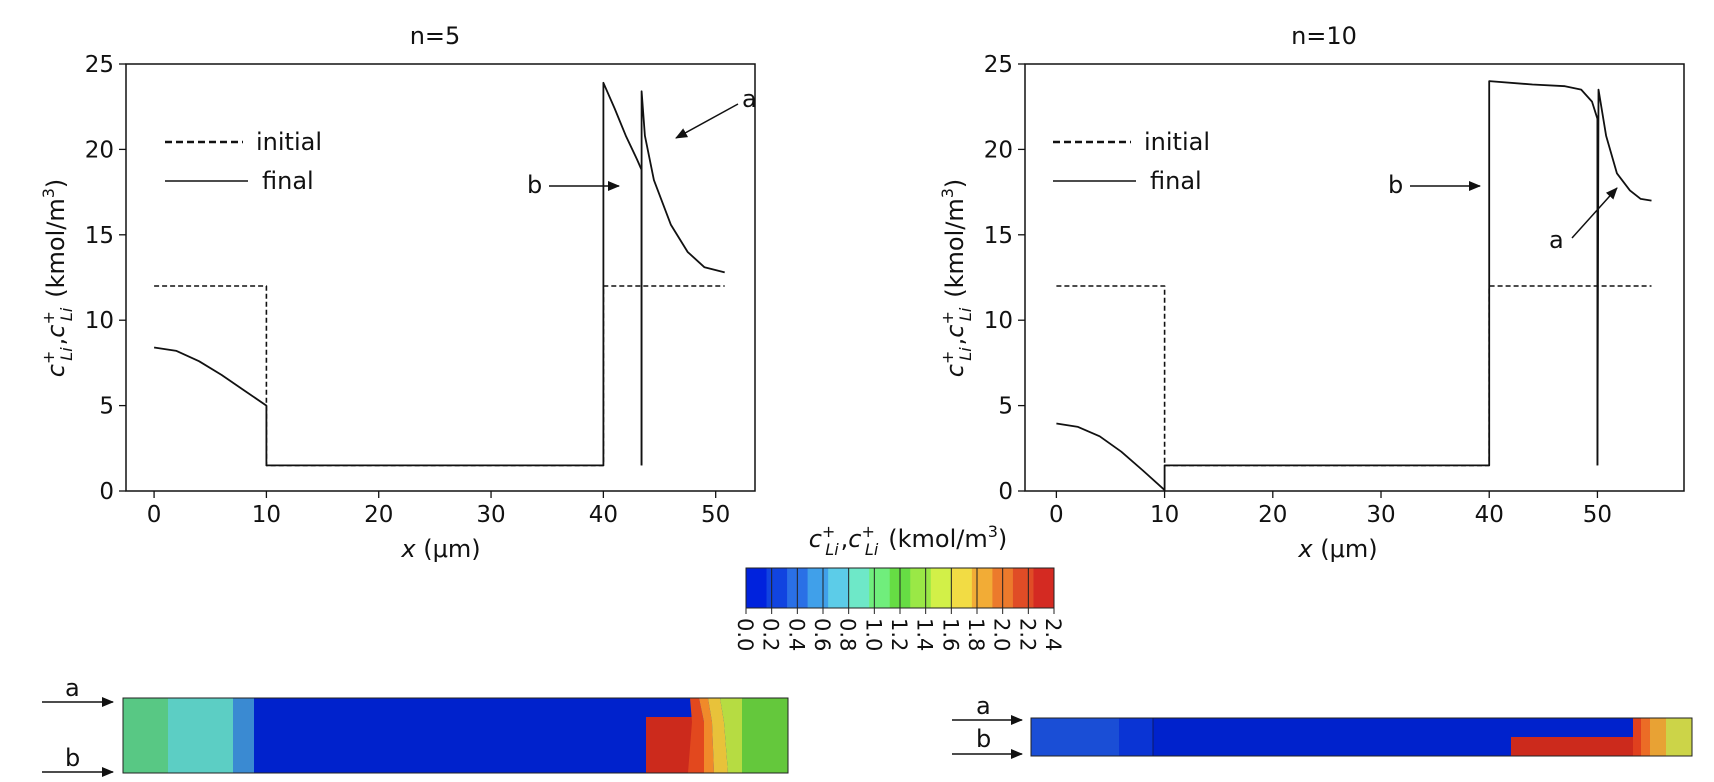 This screenshot has width=1714, height=782. I want to click on domain-panel-n10: a b, so click(1322, 725).